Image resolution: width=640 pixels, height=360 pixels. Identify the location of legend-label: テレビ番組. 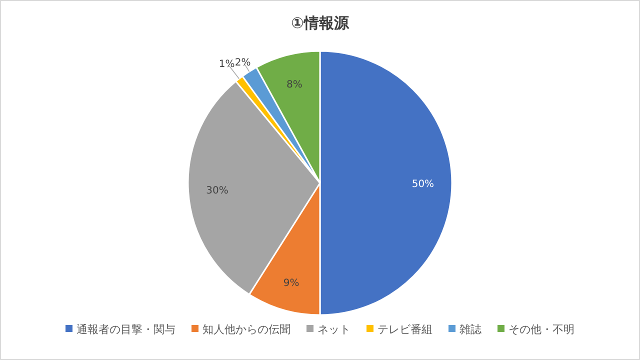
(405, 329).